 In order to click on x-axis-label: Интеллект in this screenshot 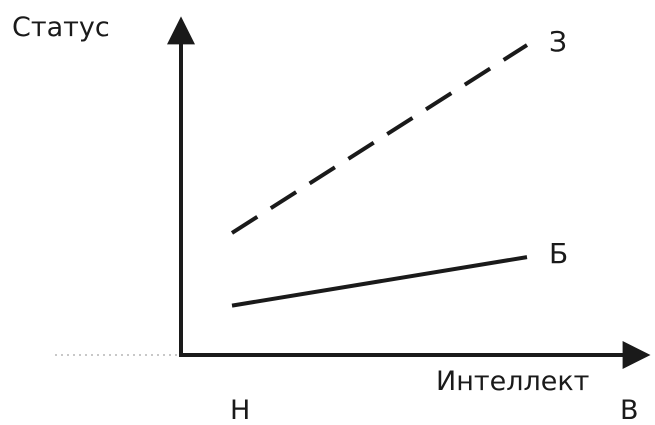, I will do `click(512, 381)`.